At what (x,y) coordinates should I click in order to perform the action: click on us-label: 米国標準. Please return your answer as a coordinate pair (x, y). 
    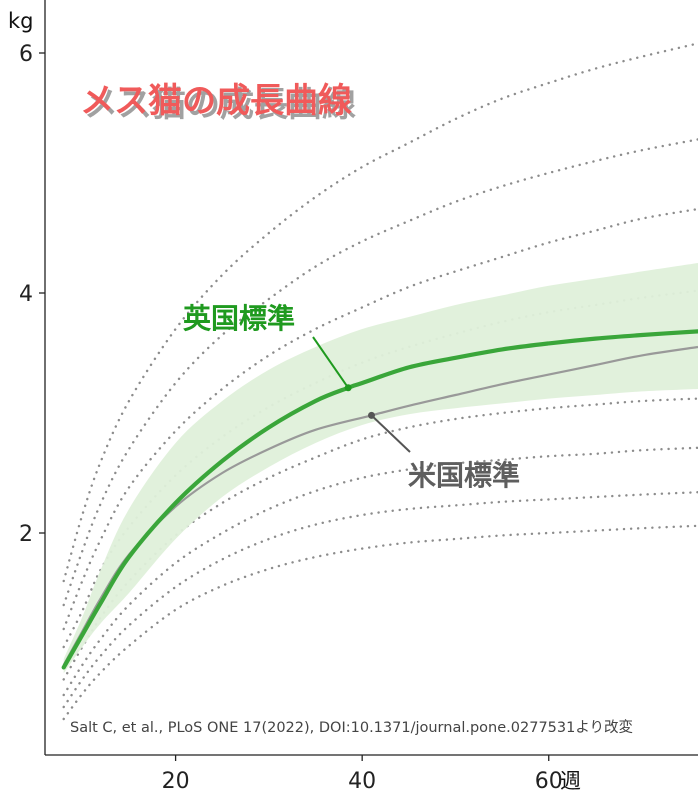
    Looking at the image, I should click on (464, 475).